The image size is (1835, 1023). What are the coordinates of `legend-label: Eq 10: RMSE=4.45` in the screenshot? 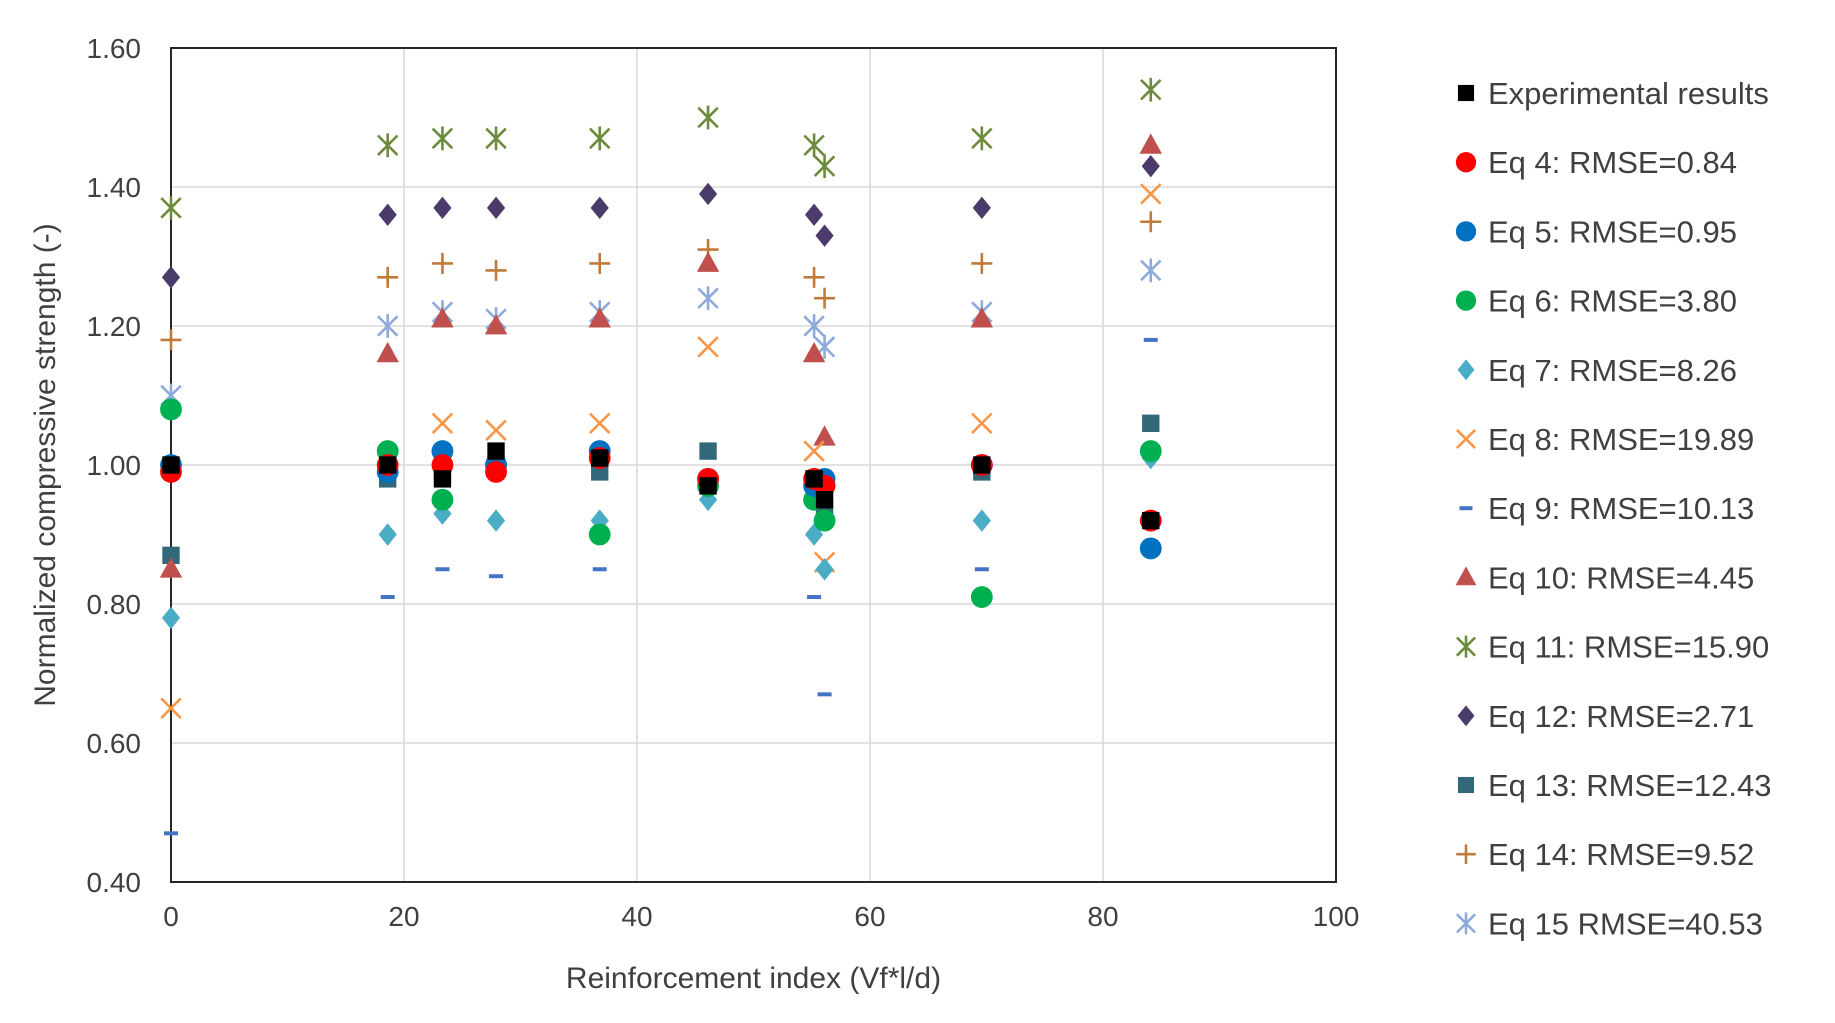 It's located at (1621, 577).